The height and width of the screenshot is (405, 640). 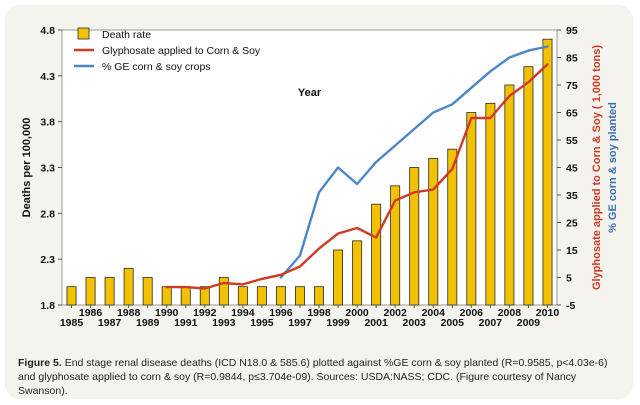 I want to click on y-left-tick-label: 3.3, so click(x=47, y=169).